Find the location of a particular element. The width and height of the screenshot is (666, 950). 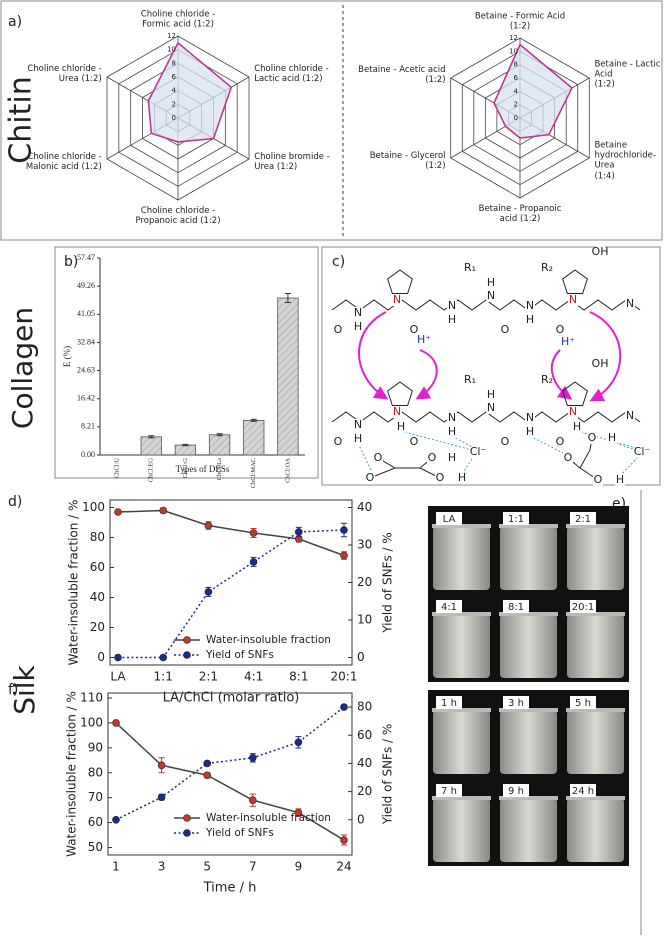

photo-label: 4:1 is located at coordinates (449, 607).